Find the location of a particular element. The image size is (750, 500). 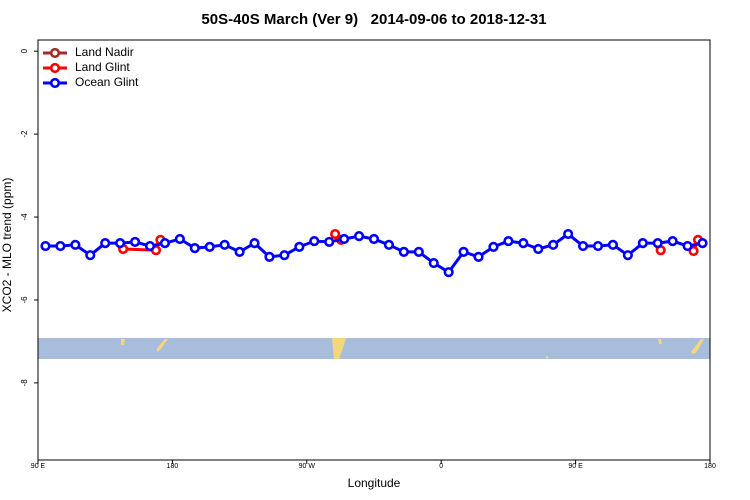

y-tick-label: -2 is located at coordinates (24, 134).